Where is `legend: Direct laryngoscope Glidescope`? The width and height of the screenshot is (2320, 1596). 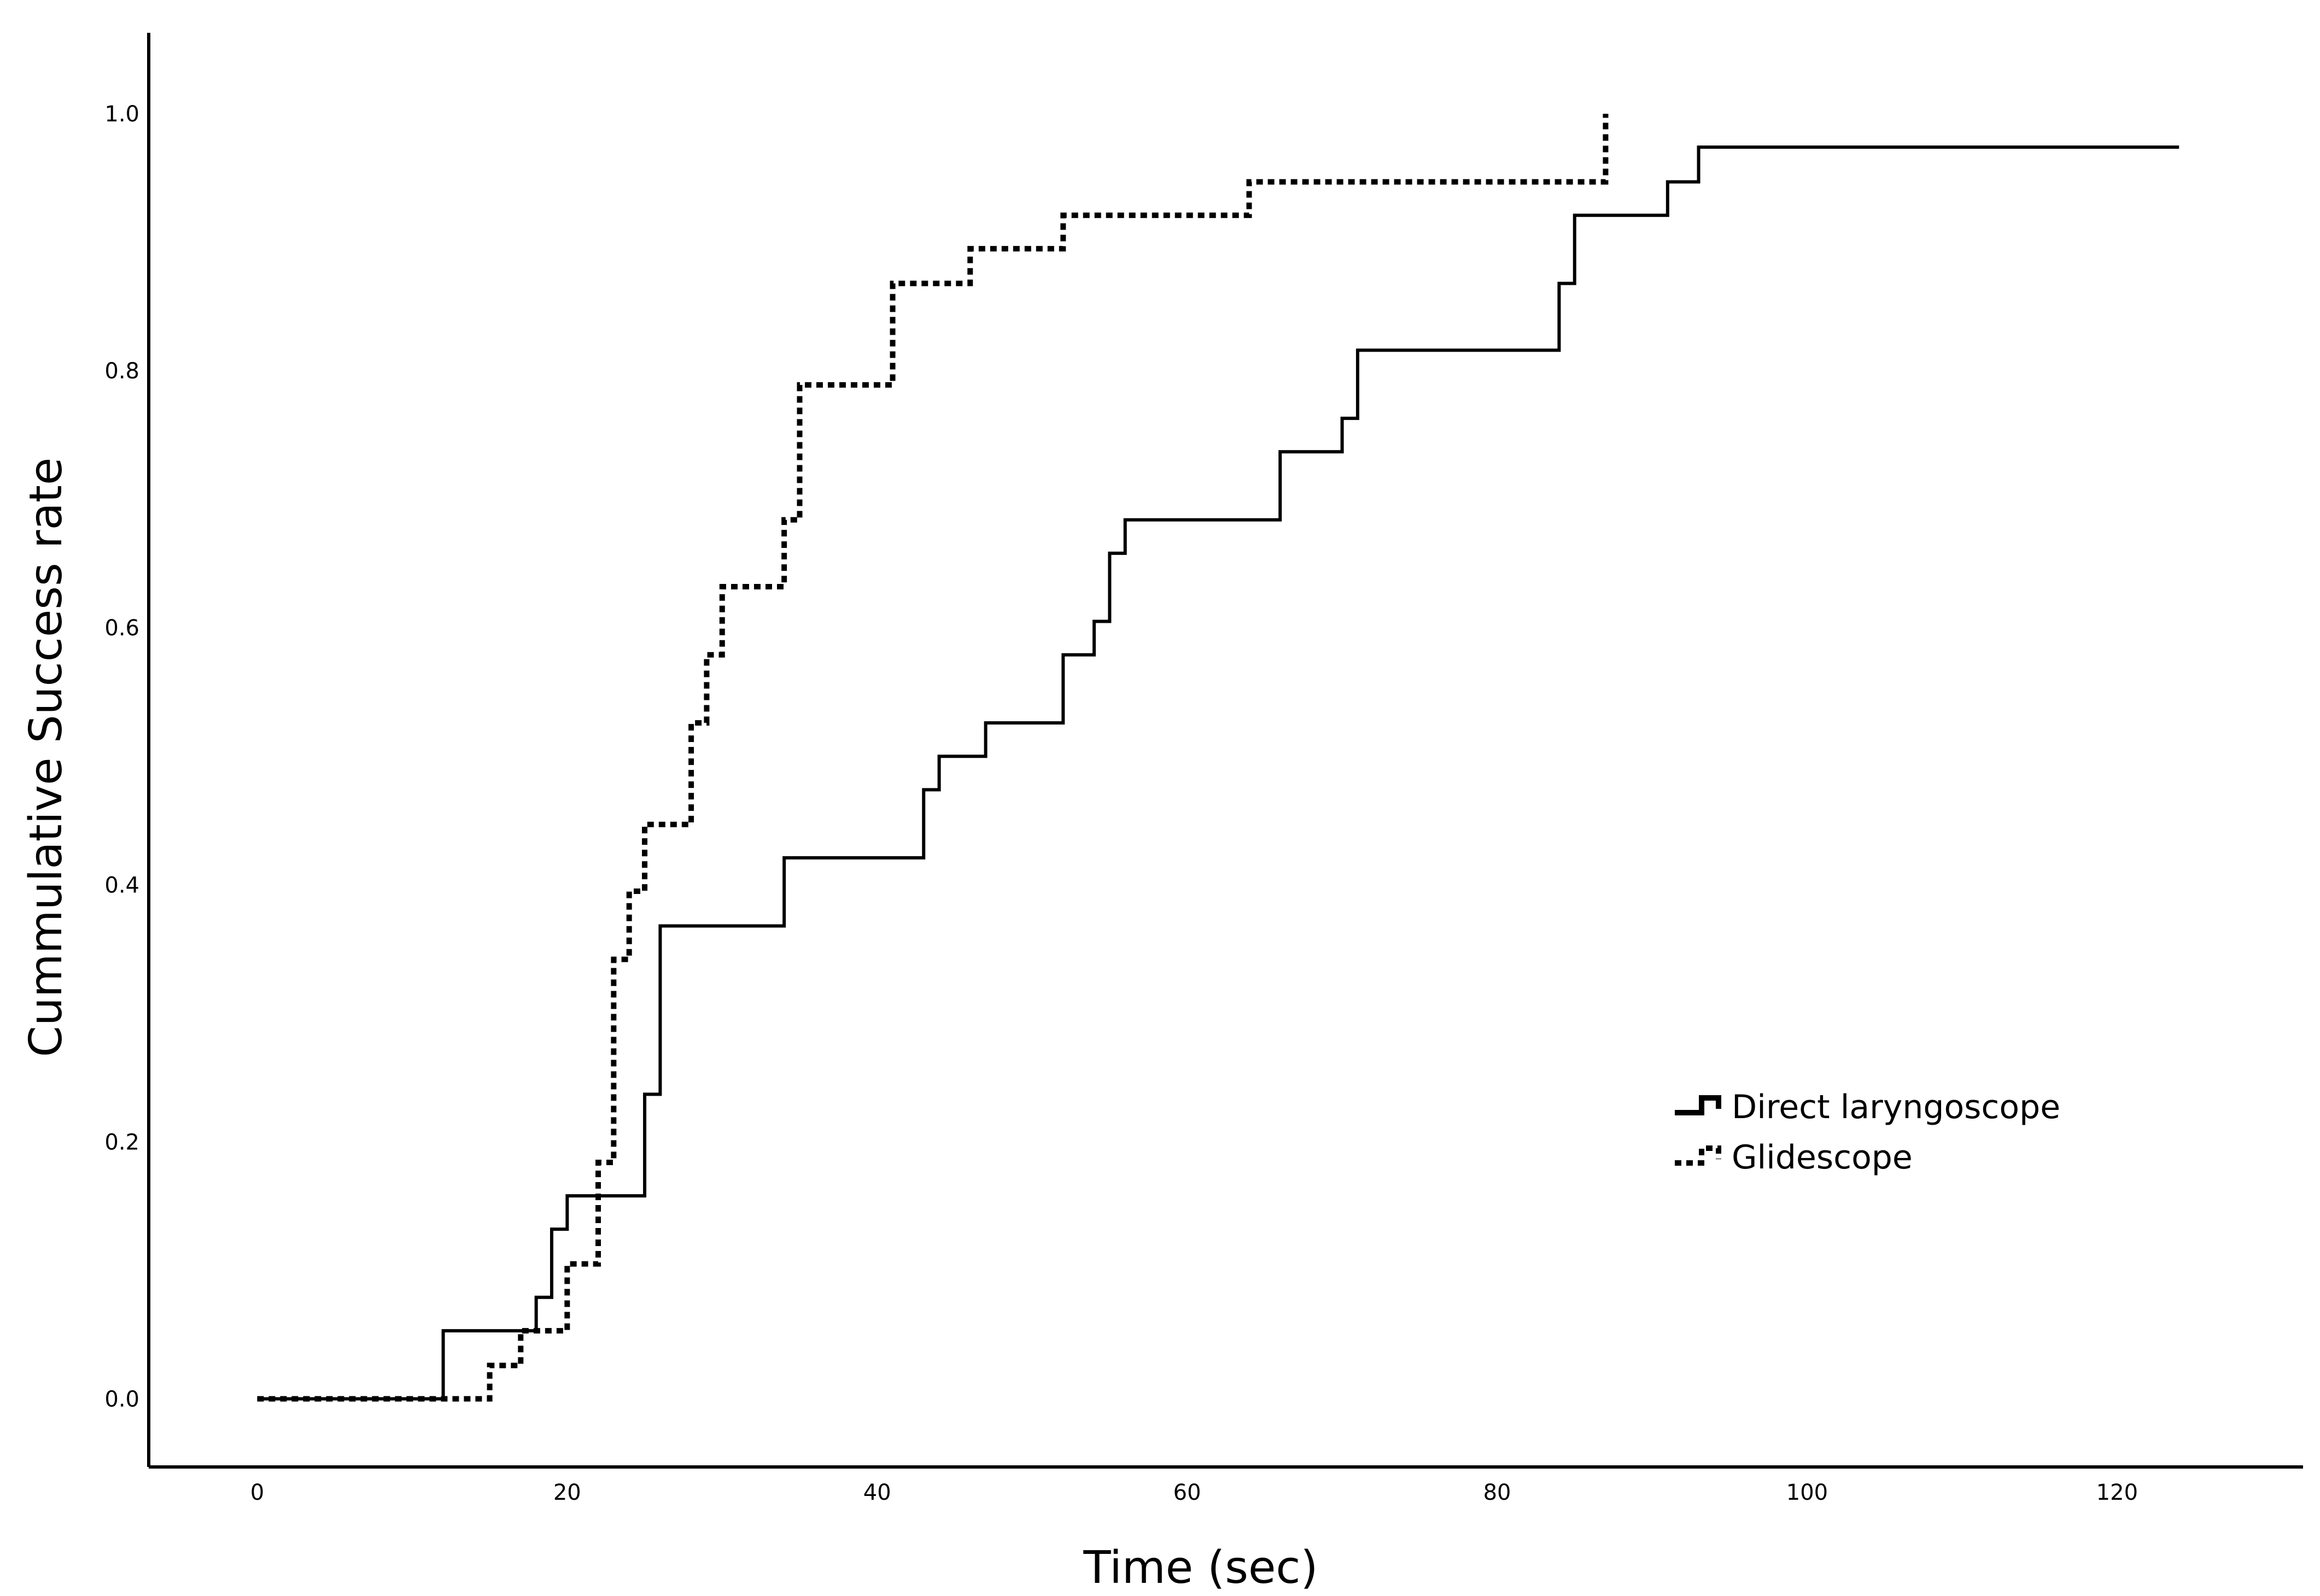
legend: Direct laryngoscope Glidescope is located at coordinates (1868, 1132).